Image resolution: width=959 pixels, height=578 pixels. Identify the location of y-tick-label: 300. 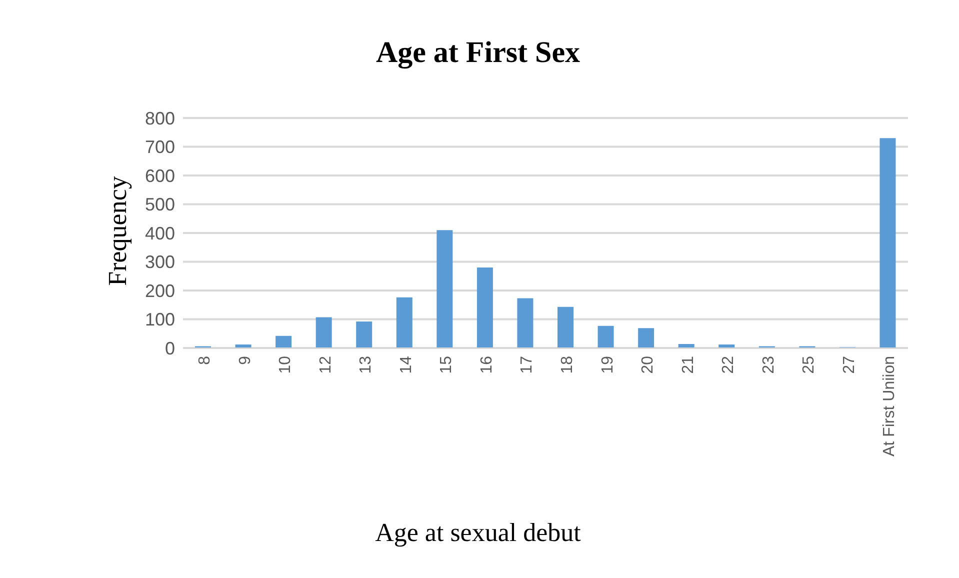
(159, 262).